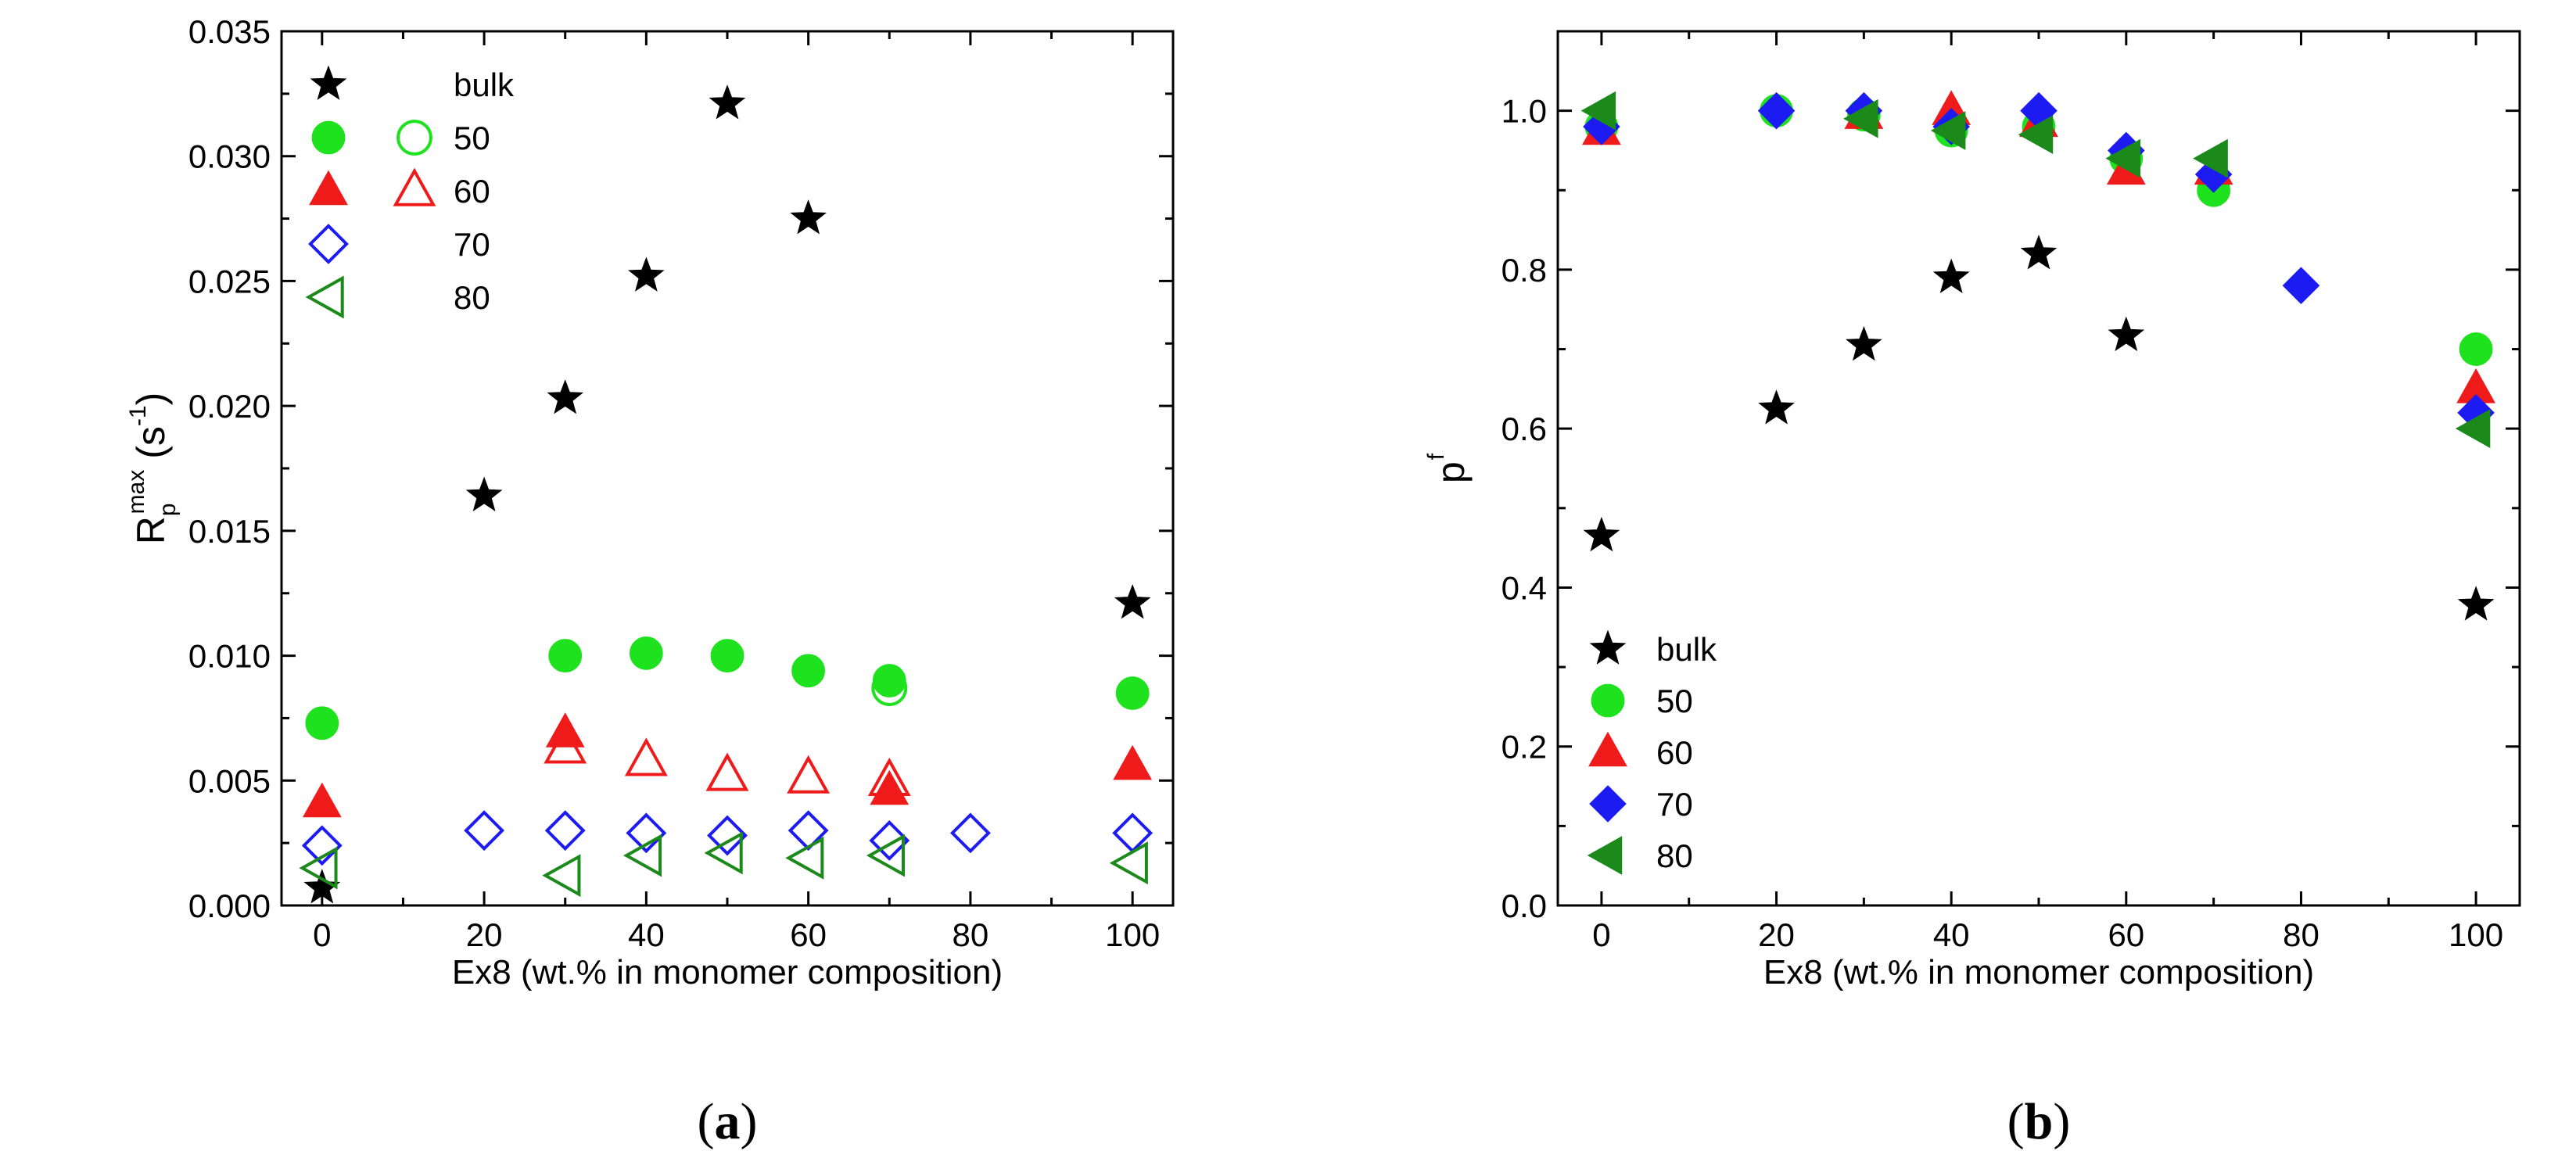 This screenshot has height=1176, width=2576. Describe the element at coordinates (229, 780) in the screenshot. I see `y-tick-label: 0.005` at that location.